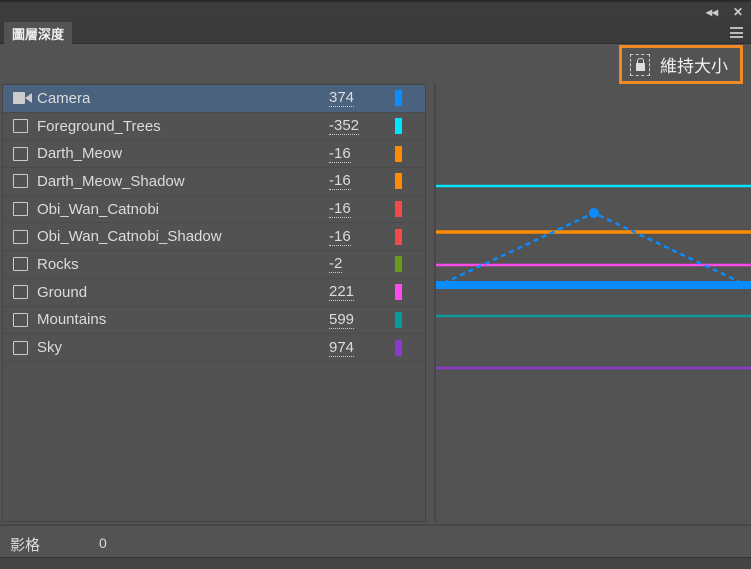 The height and width of the screenshot is (569, 751). Describe the element at coordinates (342, 319) in the screenshot. I see `layer-depth: 599` at that location.